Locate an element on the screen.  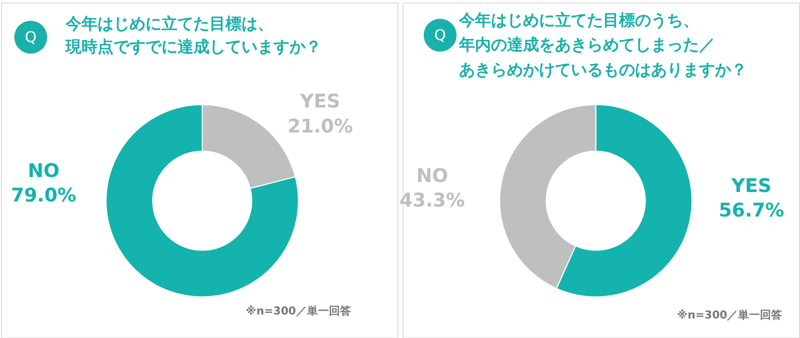
data-label: 43.3% is located at coordinates (433, 201).